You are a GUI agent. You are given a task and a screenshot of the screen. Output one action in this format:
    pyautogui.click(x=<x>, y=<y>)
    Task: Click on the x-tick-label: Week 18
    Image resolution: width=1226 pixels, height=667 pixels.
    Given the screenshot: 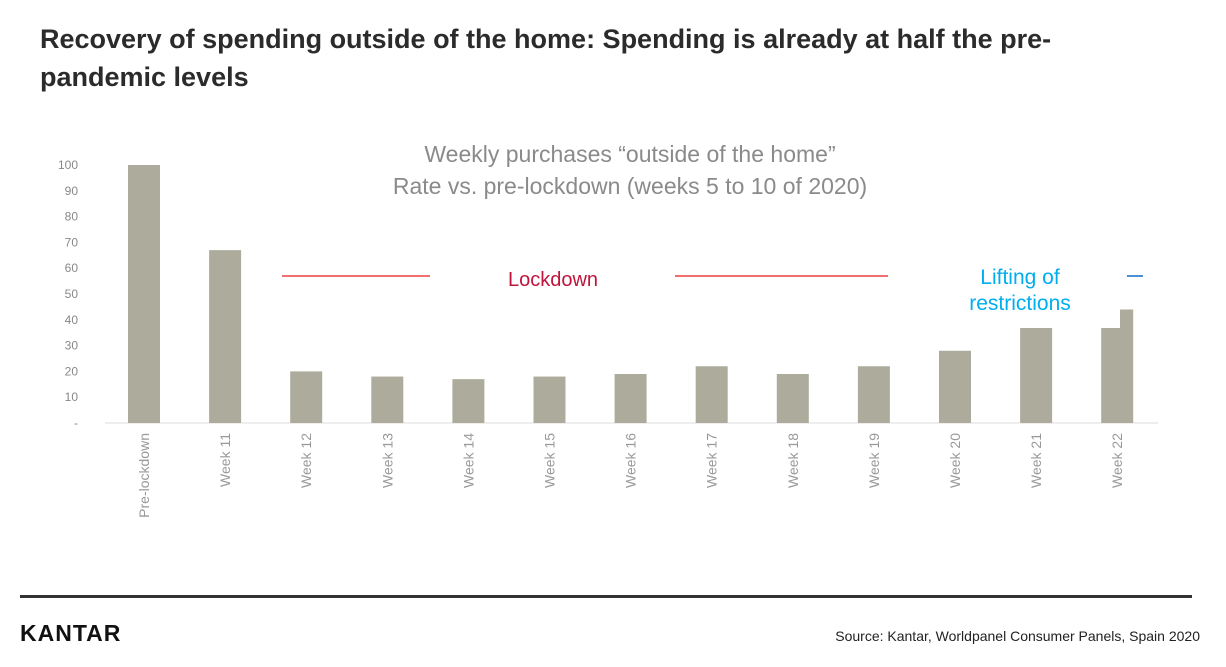 What is the action you would take?
    pyautogui.click(x=793, y=460)
    